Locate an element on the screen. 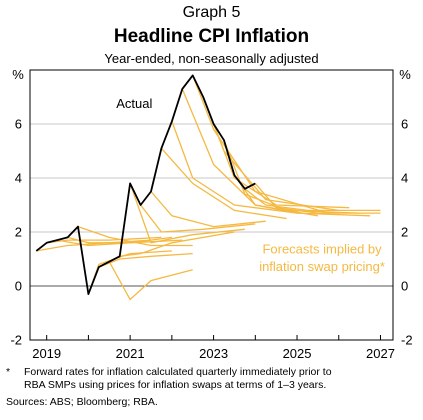 This screenshot has width=423, height=420. x-tick-label: 2027 is located at coordinates (380, 353).